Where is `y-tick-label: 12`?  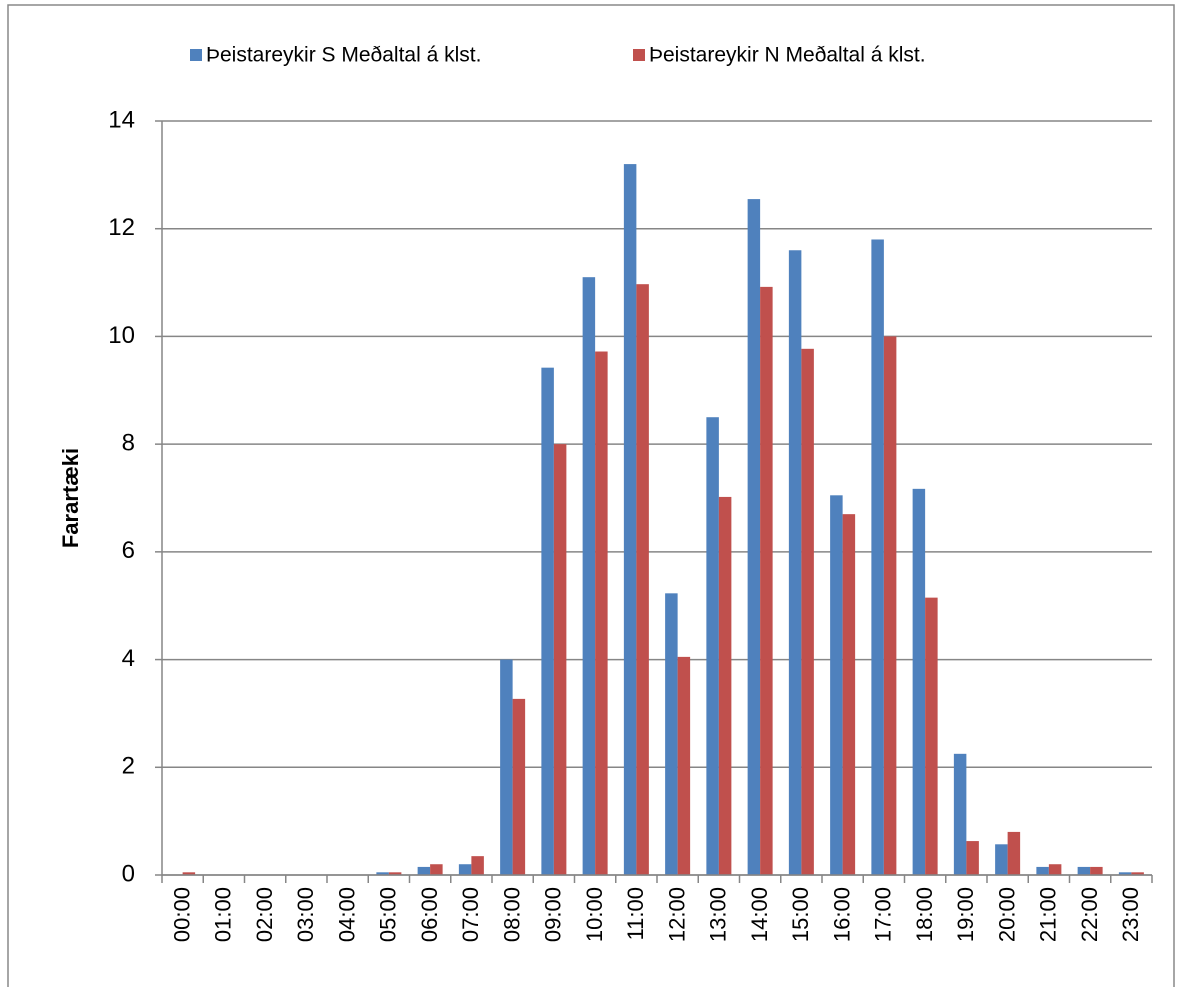 y-tick-label: 12 is located at coordinates (121, 227).